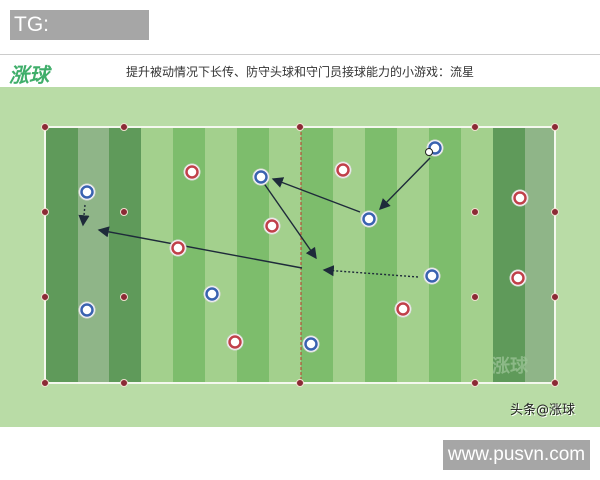 This screenshot has height=480, width=600. Describe the element at coordinates (510, 366) in the screenshot. I see `pitch-watermark-logo: 涨球` at that location.